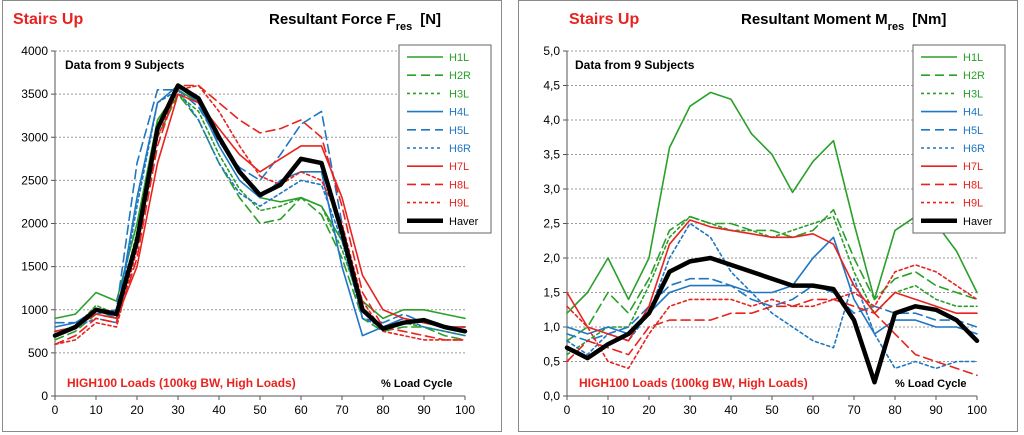 The width and height of the screenshot is (1024, 435). I want to click on chart-unit: [Nm], so click(929, 19).